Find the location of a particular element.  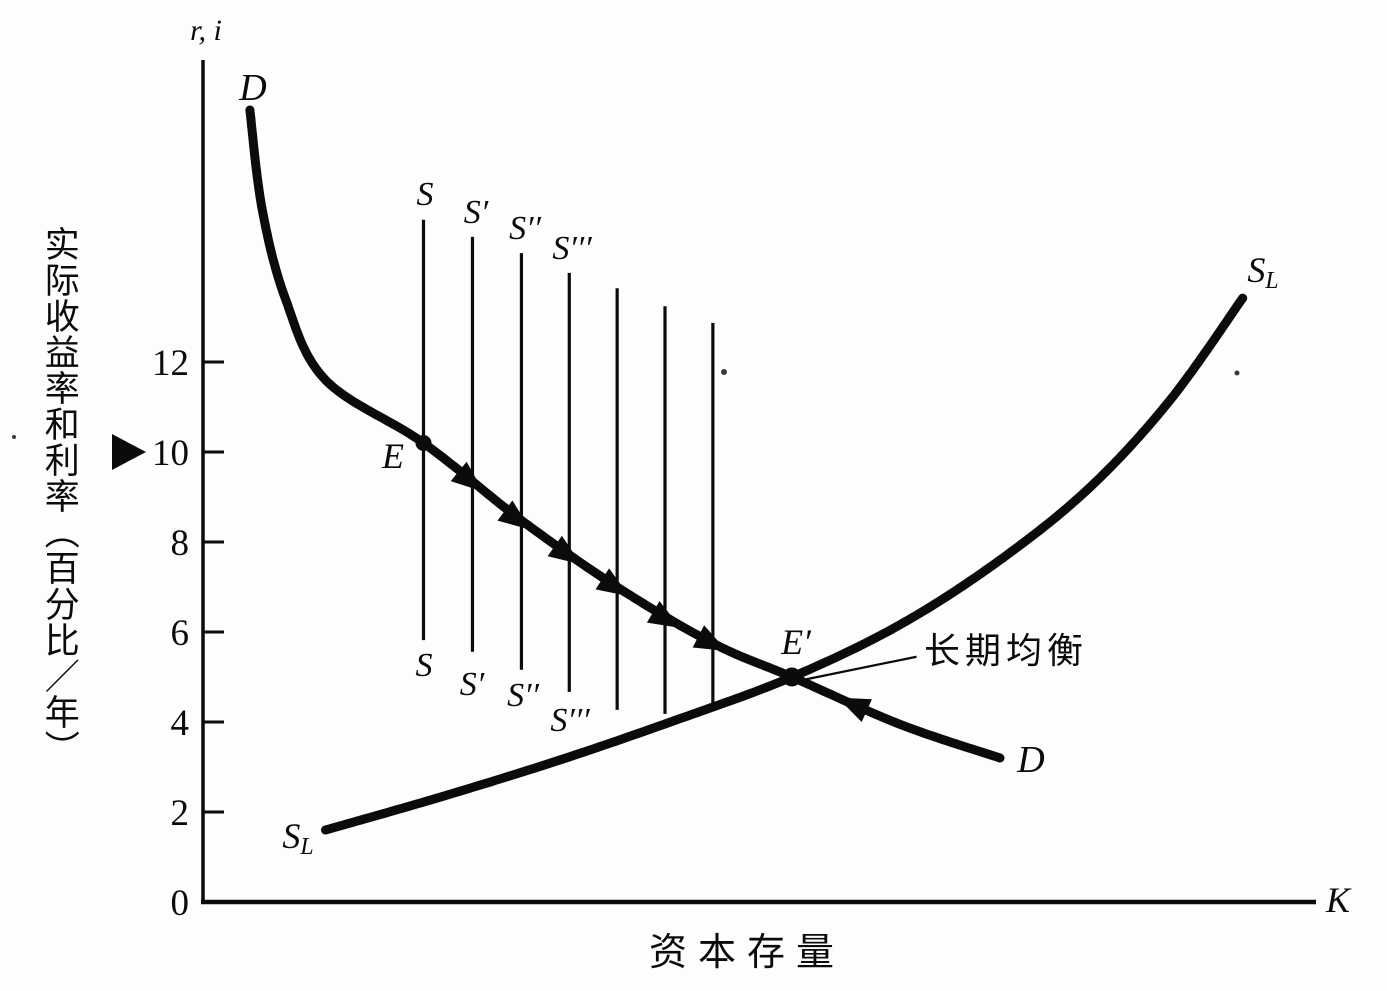

adjustment-arrow-backward is located at coordinates (854, 709).